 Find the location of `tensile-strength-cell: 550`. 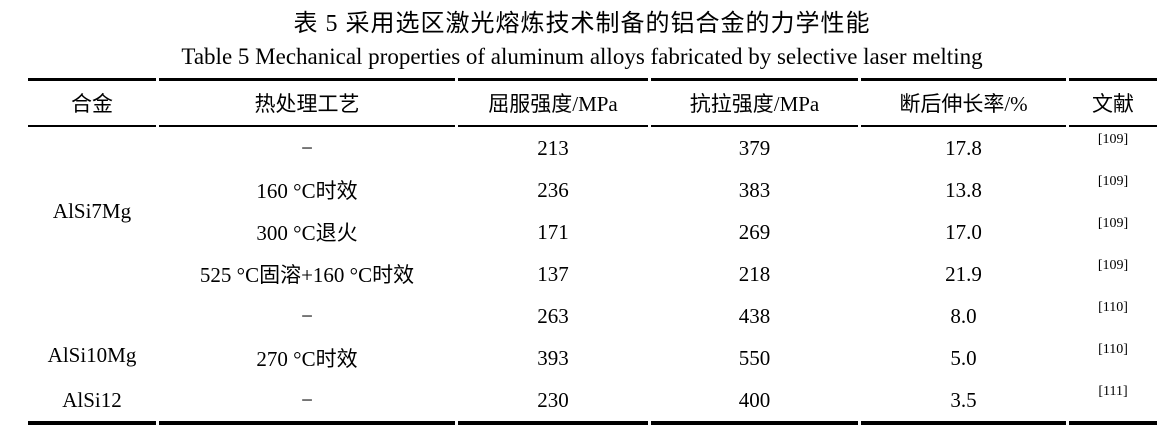

tensile-strength-cell: 550 is located at coordinates (754, 357).